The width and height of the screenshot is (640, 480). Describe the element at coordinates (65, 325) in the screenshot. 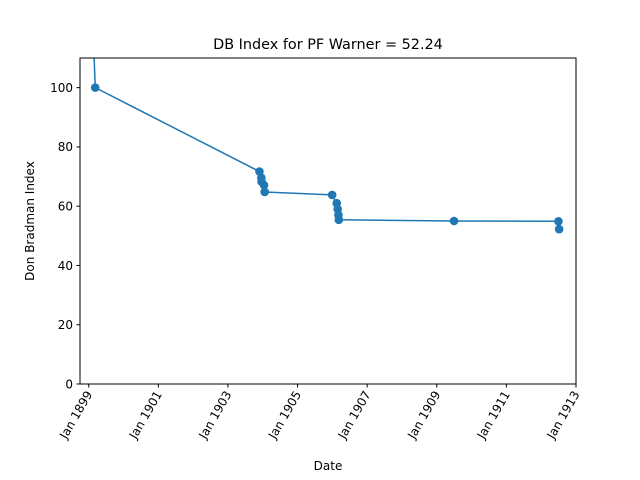

I see `y-tick-label: 20` at that location.